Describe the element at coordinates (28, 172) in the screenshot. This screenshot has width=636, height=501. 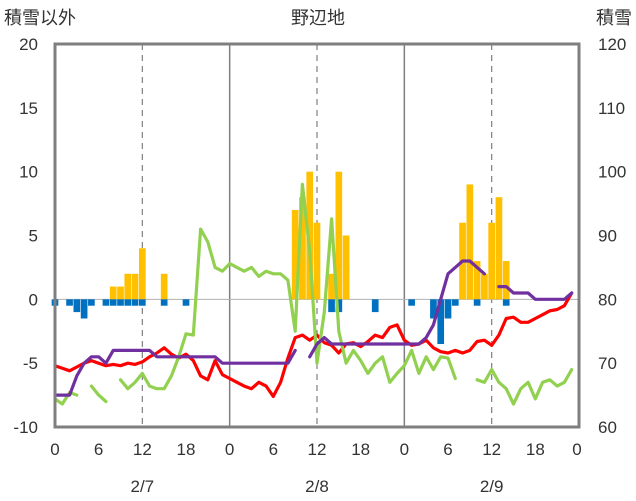
I see `y-tick-left: 10` at that location.